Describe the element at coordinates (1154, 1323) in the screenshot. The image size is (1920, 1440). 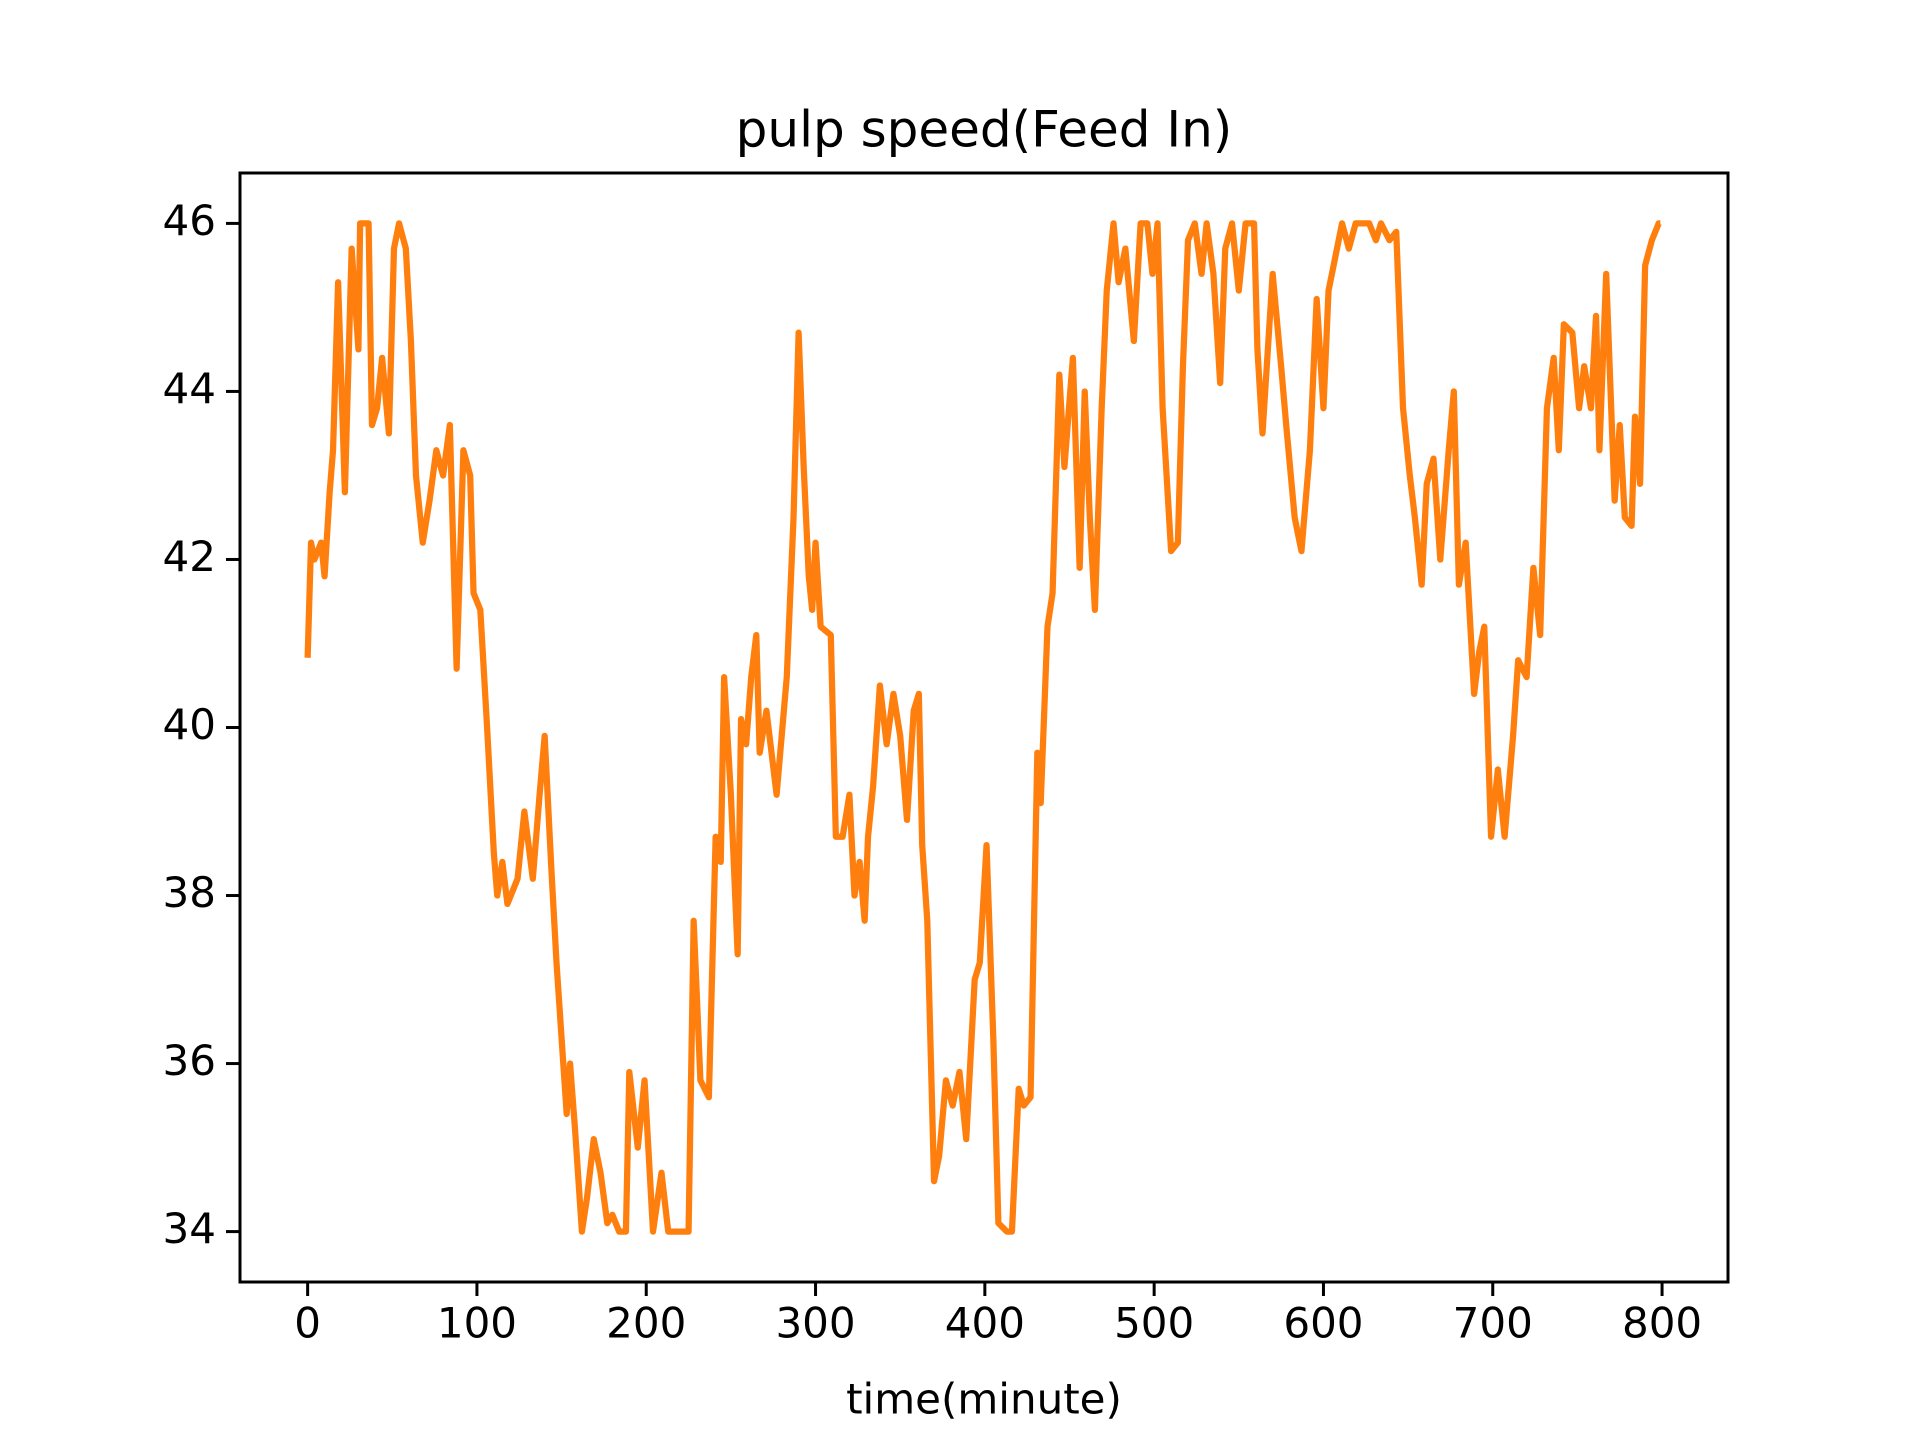
I see `x-tick-label: 500` at that location.